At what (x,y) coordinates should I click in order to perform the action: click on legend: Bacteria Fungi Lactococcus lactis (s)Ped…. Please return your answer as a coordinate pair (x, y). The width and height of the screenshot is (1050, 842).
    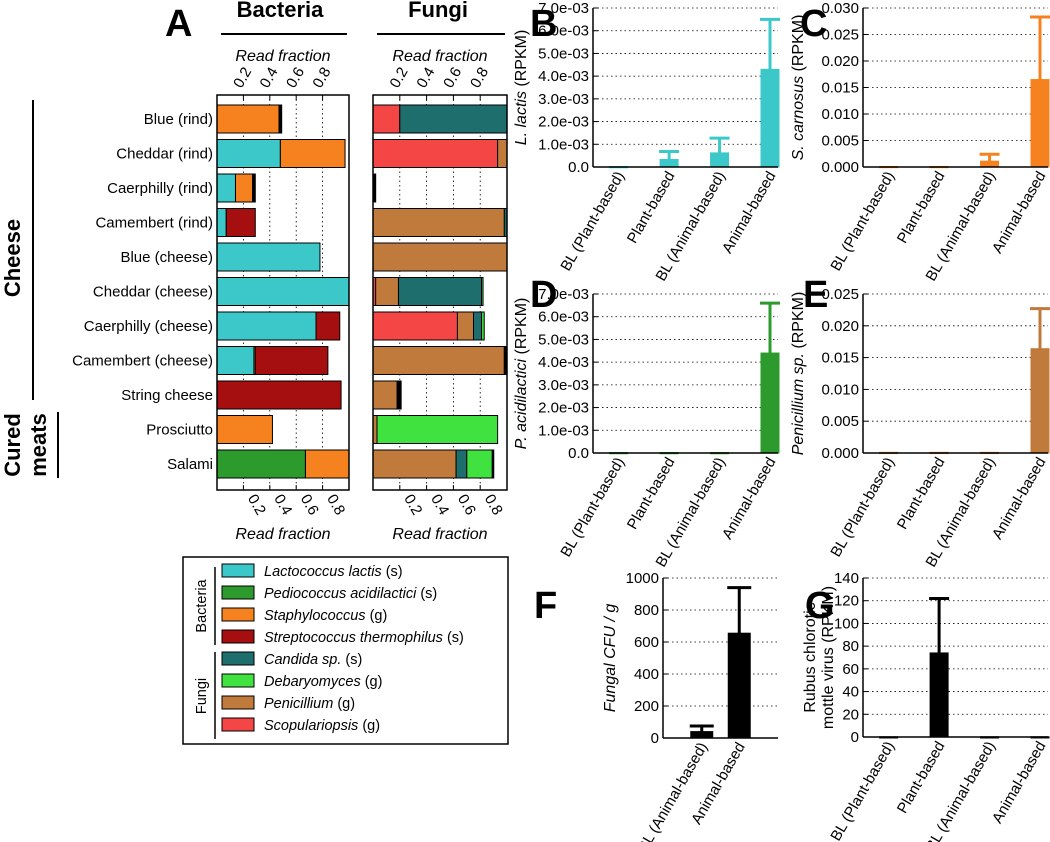
    Looking at the image, I should click on (345, 650).